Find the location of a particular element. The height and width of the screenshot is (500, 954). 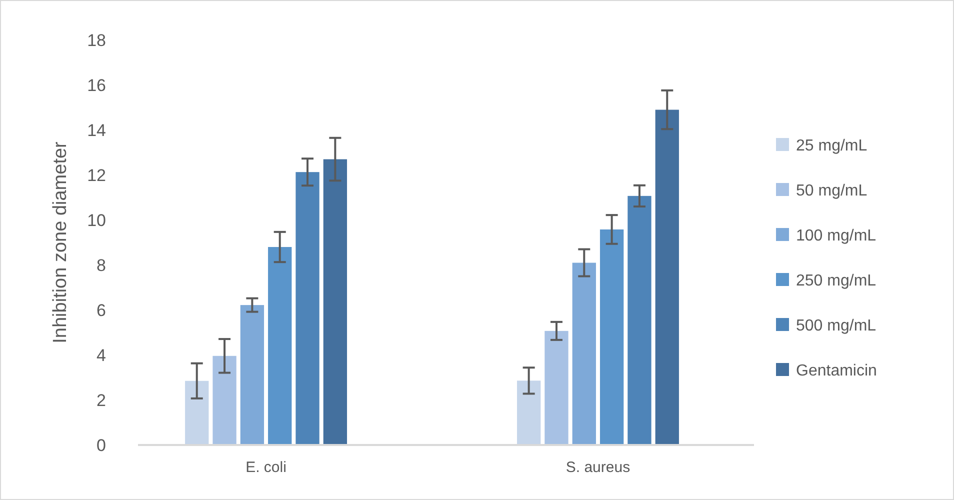

y-tick-label: 18 is located at coordinates (96, 40).